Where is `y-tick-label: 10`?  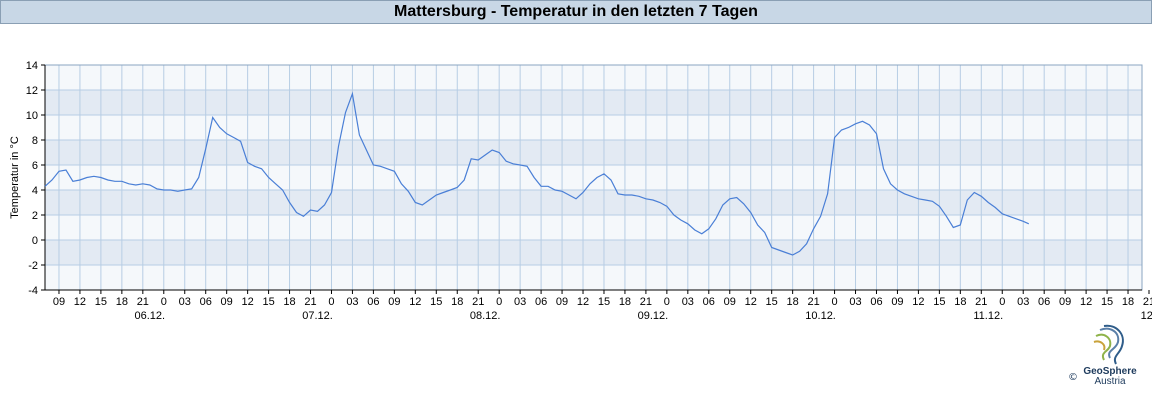
y-tick-label: 10 is located at coordinates (32, 116).